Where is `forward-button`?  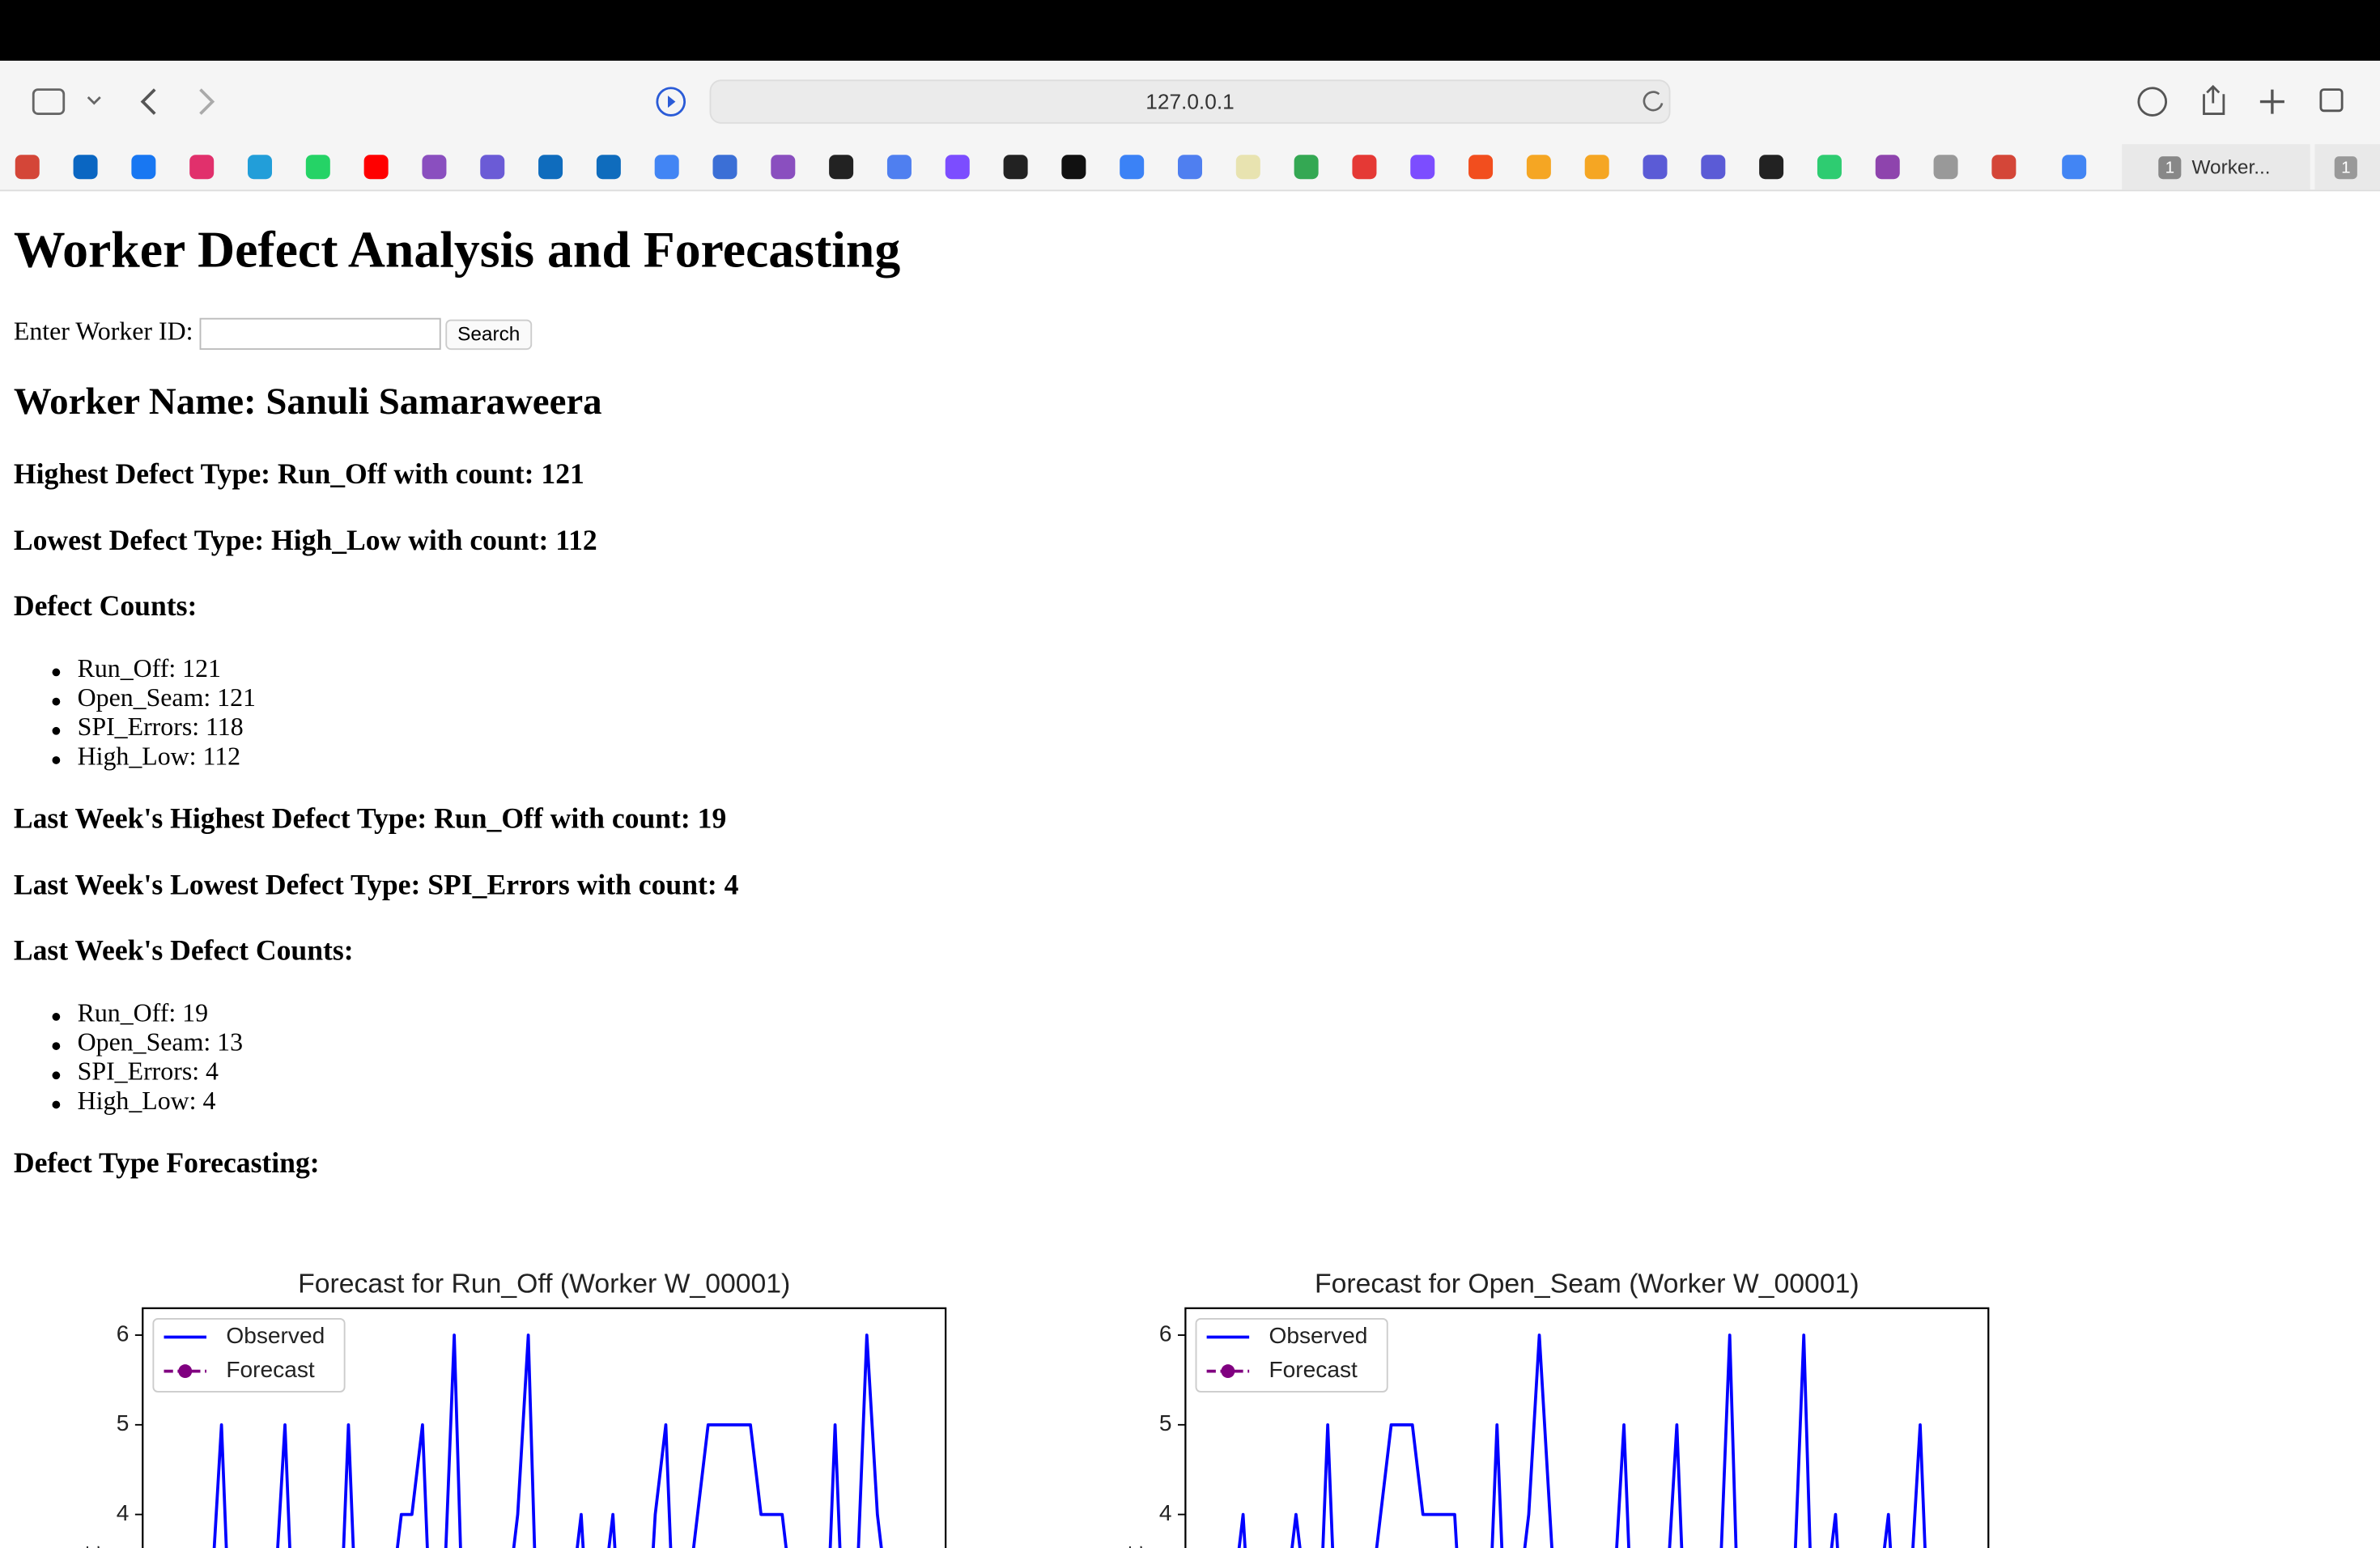 forward-button is located at coordinates (207, 101).